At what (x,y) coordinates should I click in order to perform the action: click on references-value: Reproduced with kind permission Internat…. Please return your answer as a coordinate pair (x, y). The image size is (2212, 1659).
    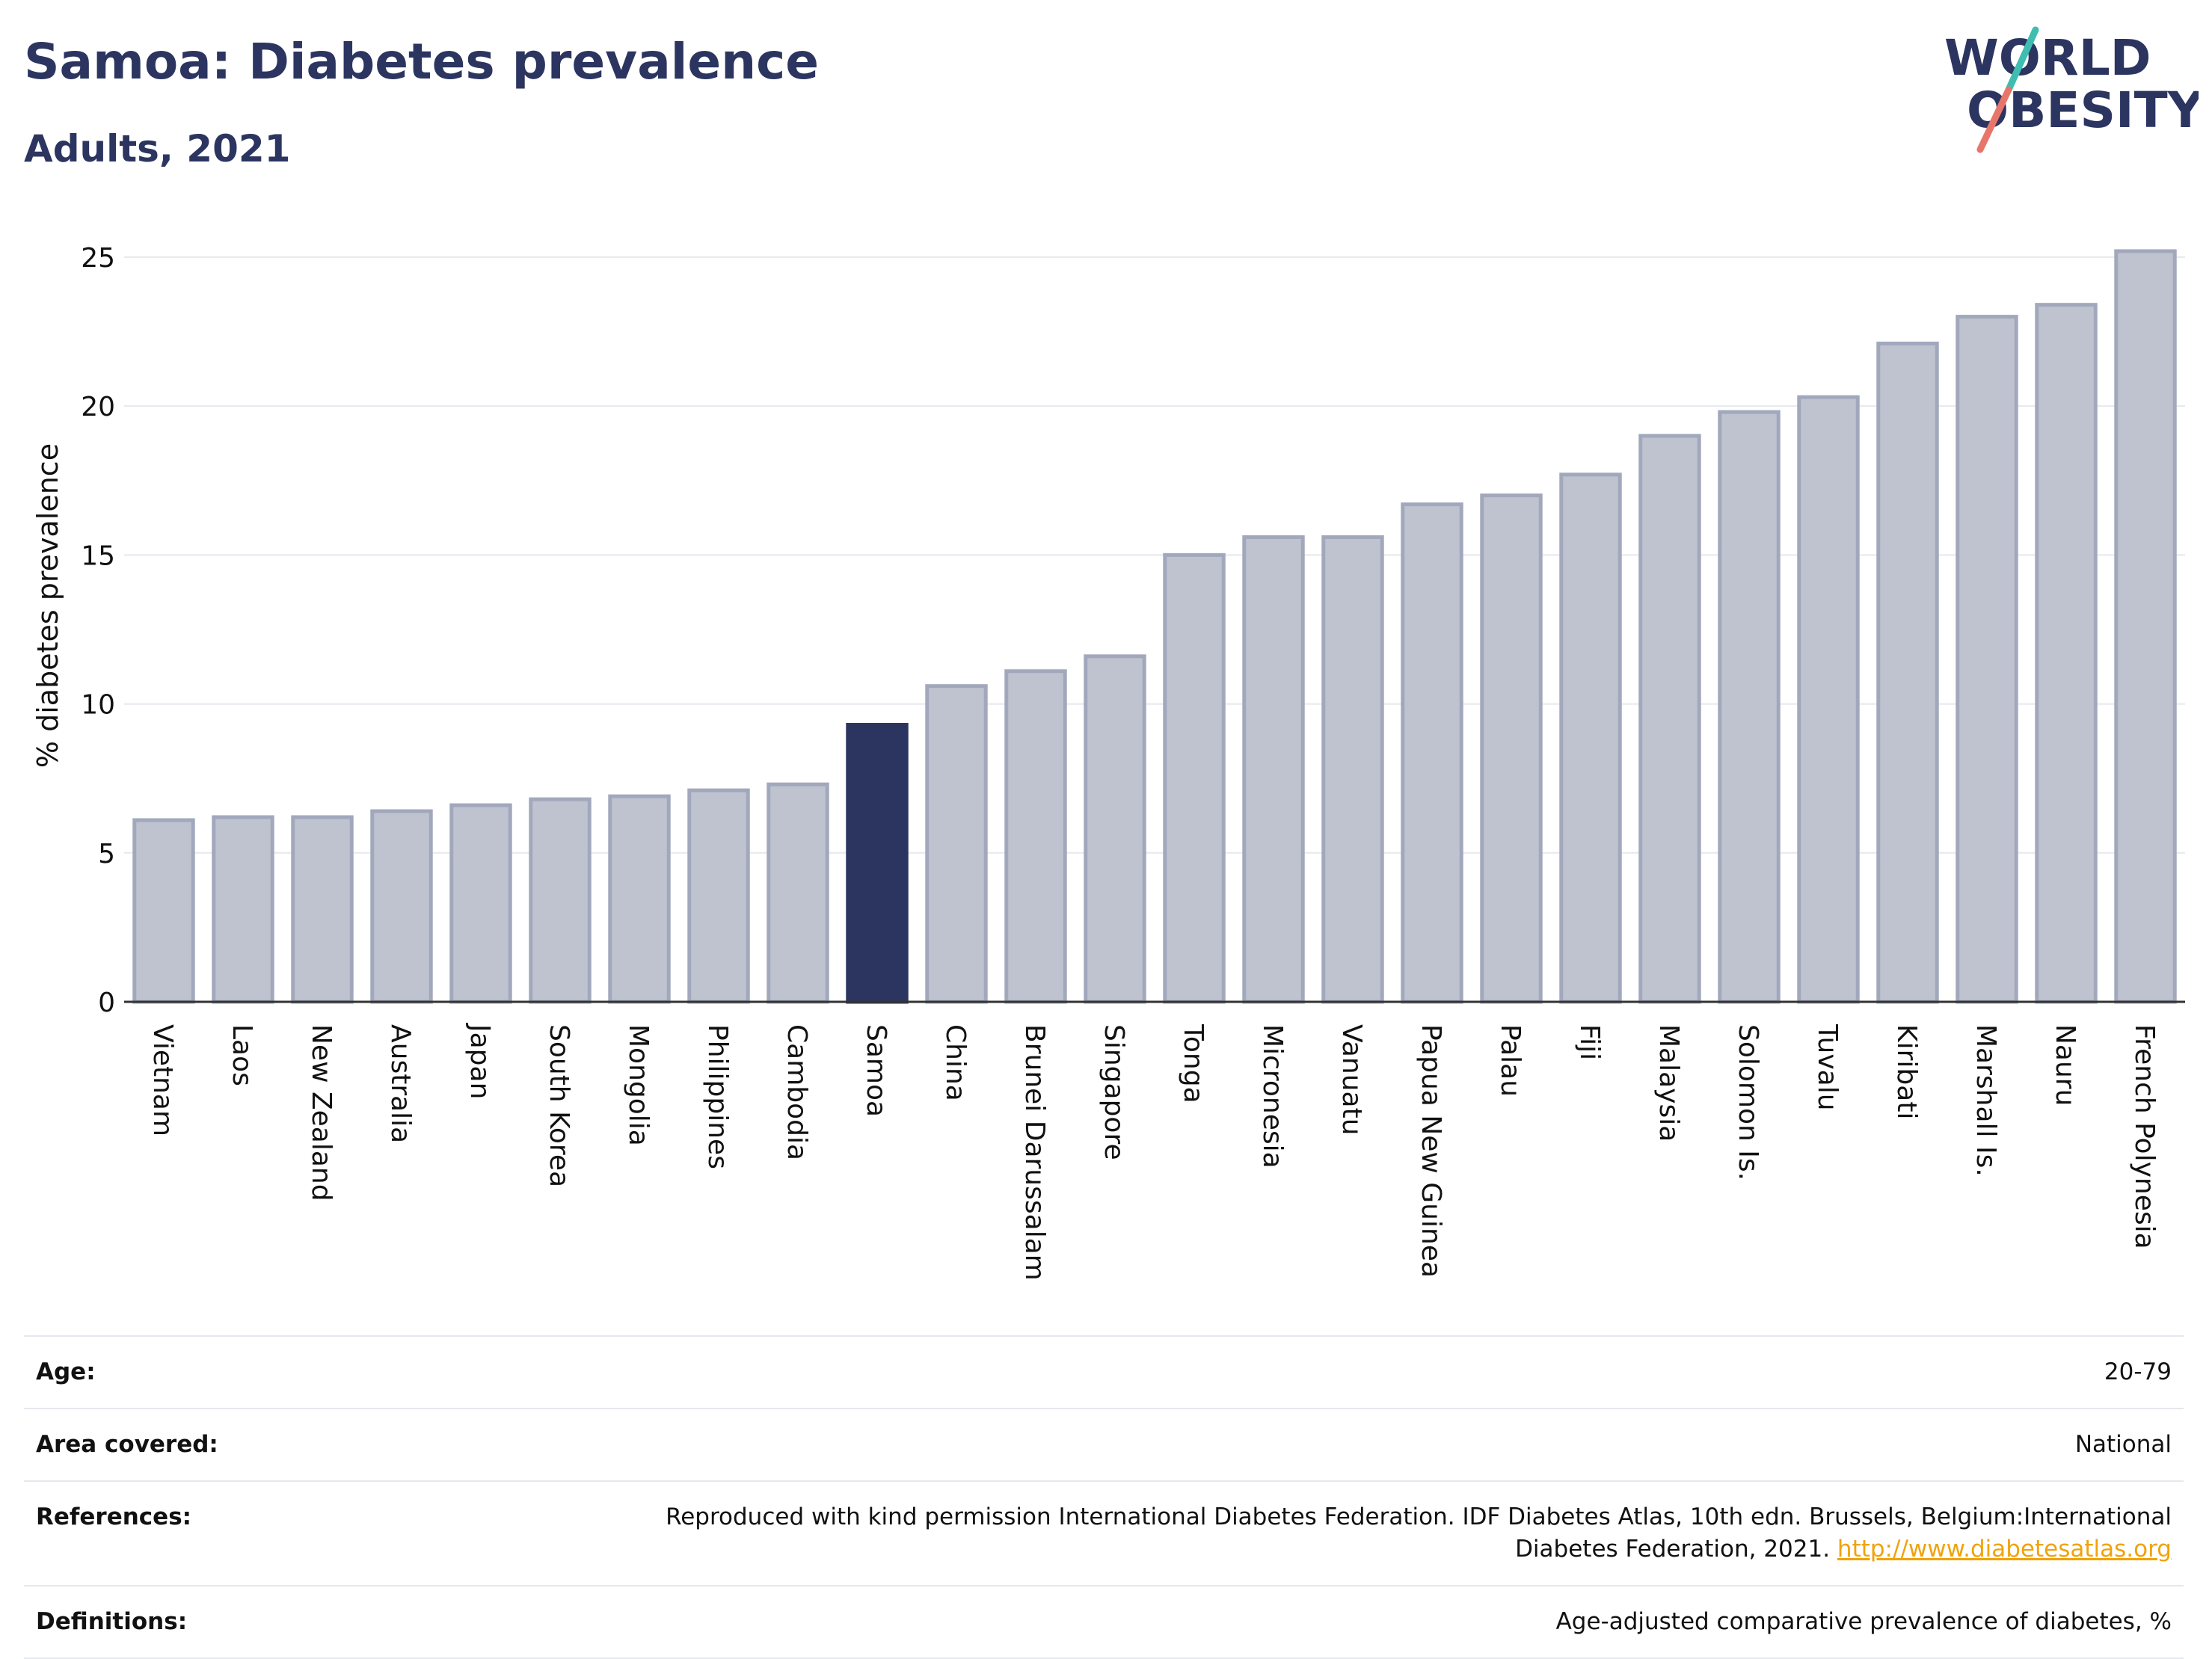
    Looking at the image, I should click on (1409, 1533).